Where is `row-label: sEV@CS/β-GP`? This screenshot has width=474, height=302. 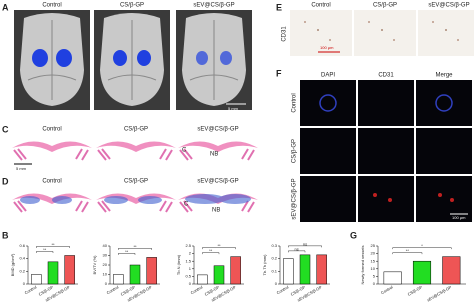 row-label: sEV@CS/β-GP is located at coordinates (295, 198).